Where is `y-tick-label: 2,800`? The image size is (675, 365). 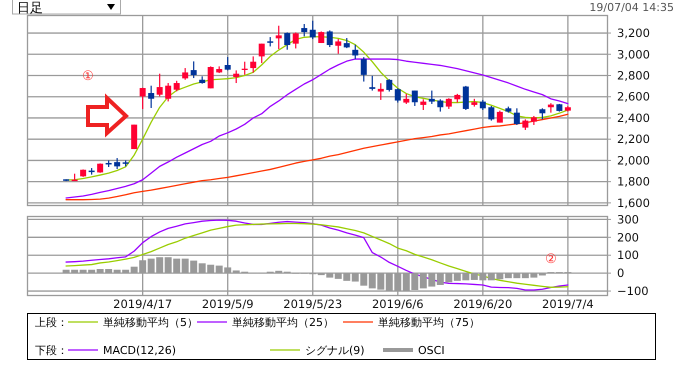 y-tick-label: 2,800 is located at coordinates (633, 75).